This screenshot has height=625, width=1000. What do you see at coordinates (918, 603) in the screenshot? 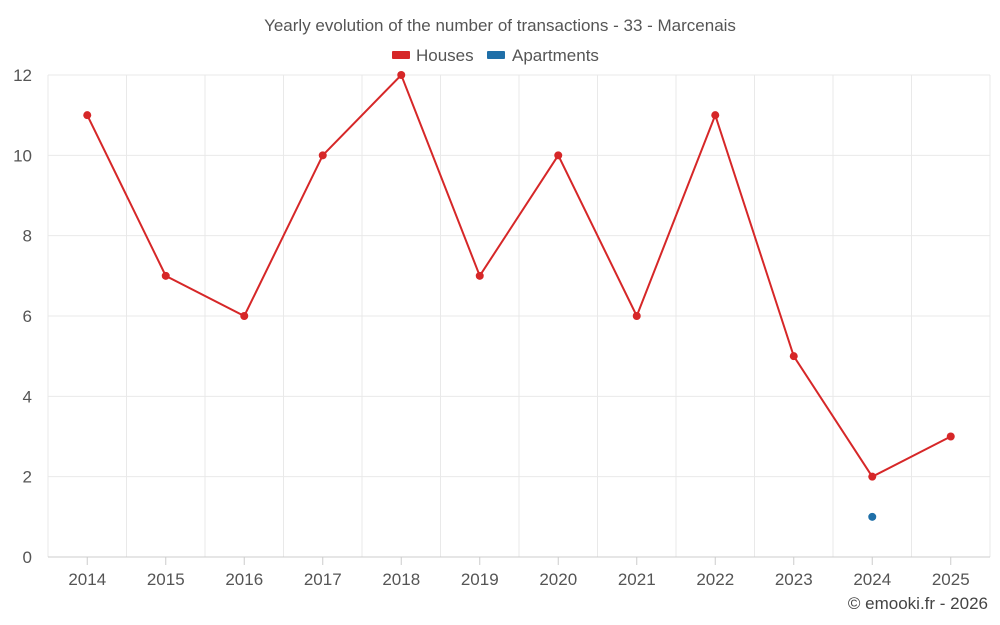
I see `credit-text: © emooki.fr - 2026` at bounding box center [918, 603].